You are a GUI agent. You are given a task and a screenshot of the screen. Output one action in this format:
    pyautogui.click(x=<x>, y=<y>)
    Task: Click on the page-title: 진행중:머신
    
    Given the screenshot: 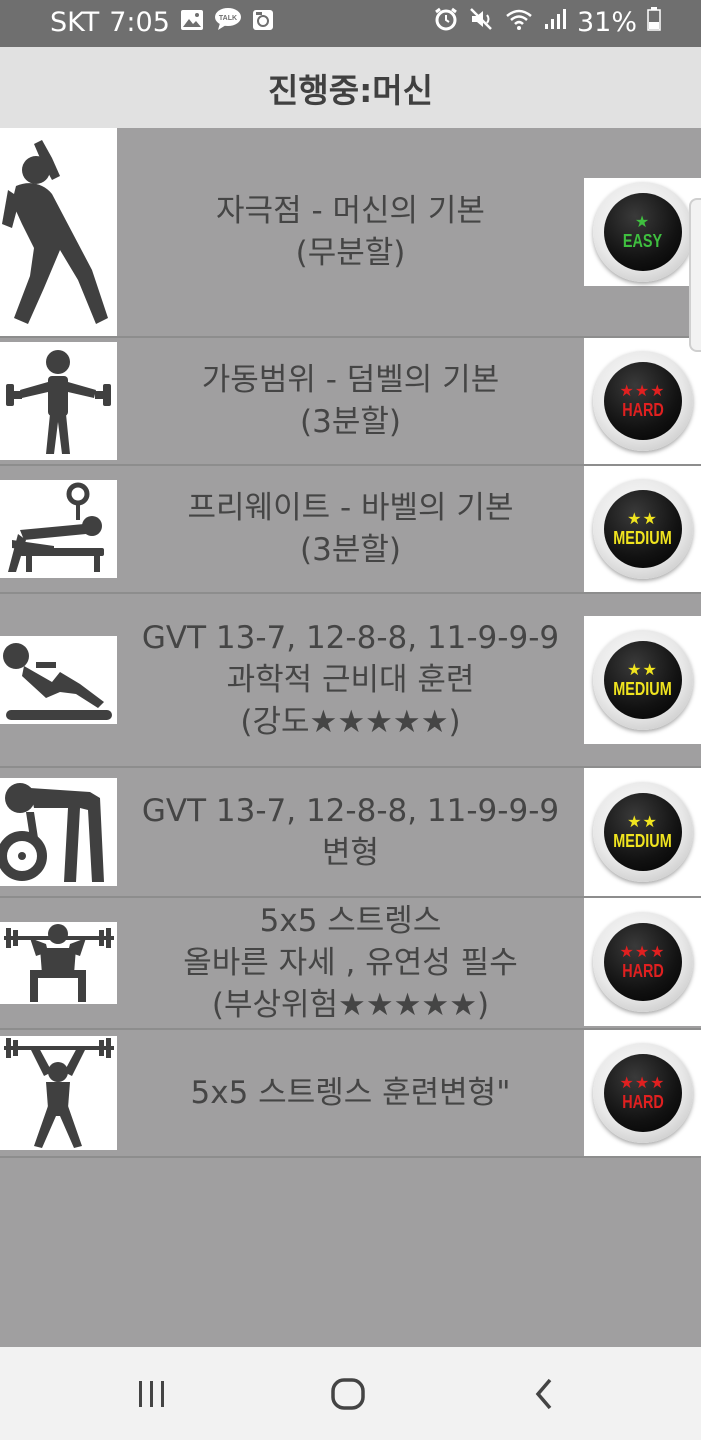 What is the action you would take?
    pyautogui.click(x=350, y=90)
    